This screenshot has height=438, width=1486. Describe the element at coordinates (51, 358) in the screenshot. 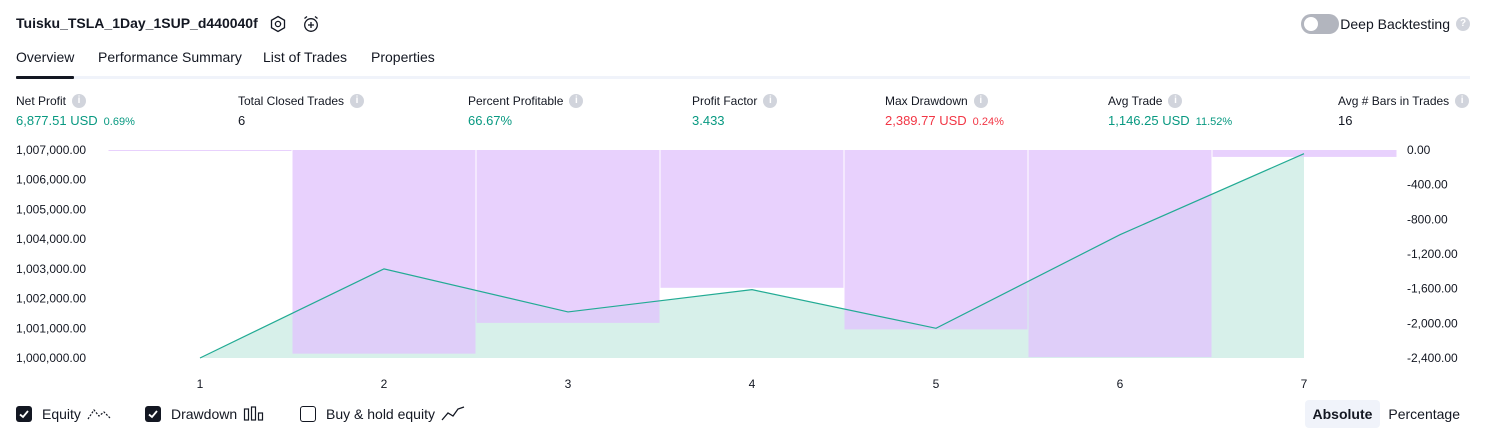

I see `left-axis-tick-label: 1,000,000.00` at that location.